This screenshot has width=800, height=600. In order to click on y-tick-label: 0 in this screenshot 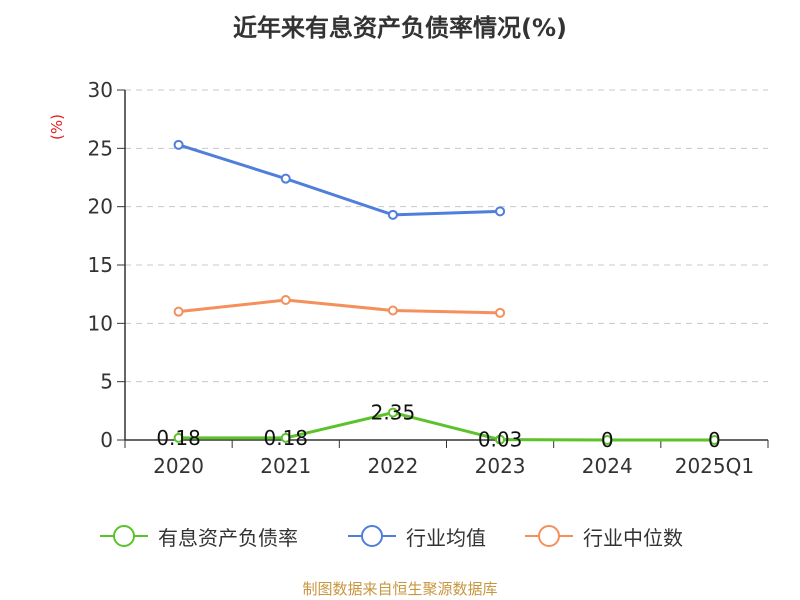, I will do `click(106, 440)`.